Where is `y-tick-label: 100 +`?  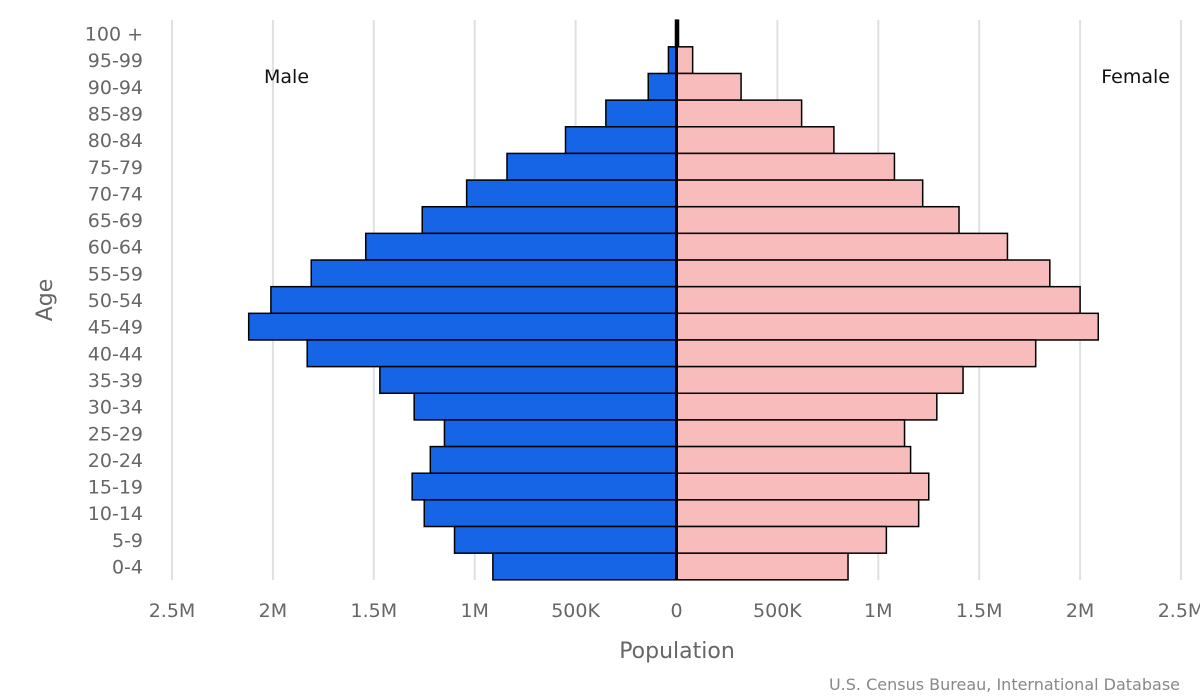 y-tick-label: 100 + is located at coordinates (114, 35).